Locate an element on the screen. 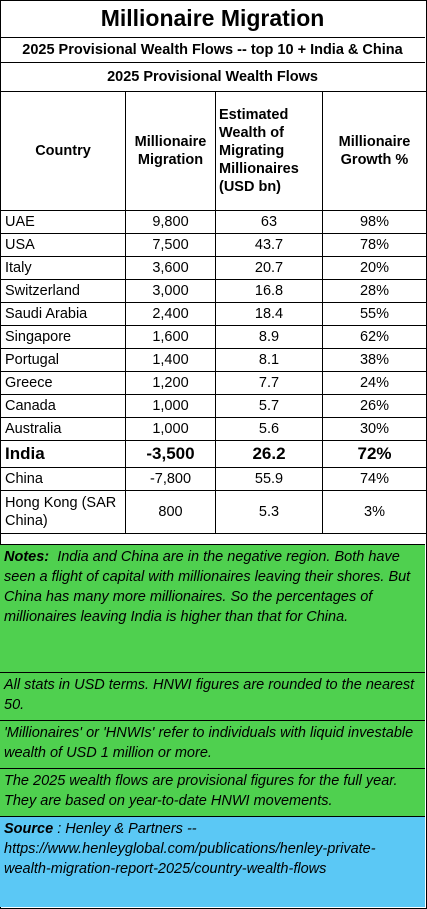  cell-wealth: 43.7 is located at coordinates (269, 245).